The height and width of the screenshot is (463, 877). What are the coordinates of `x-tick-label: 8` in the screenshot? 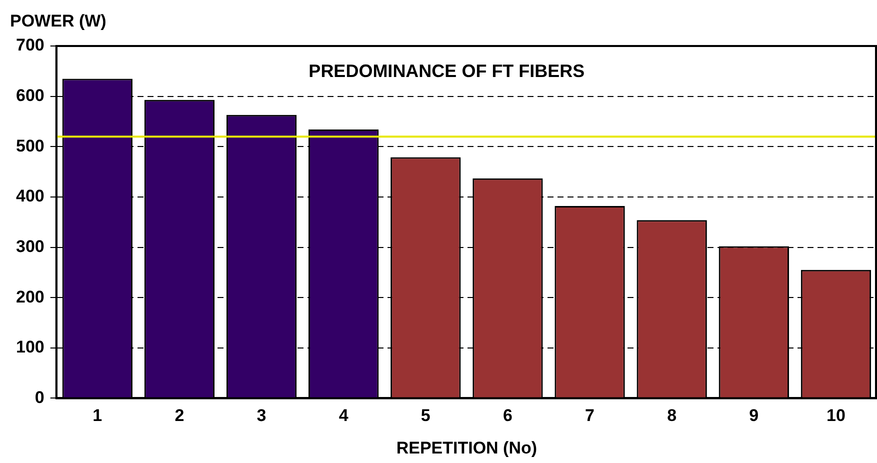 It's located at (672, 416).